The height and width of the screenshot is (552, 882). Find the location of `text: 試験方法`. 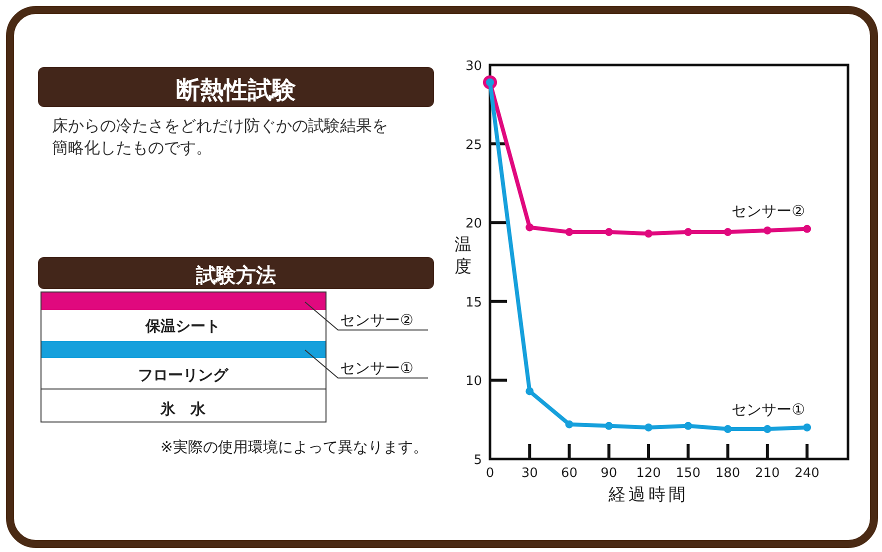

text: 試験方法 is located at coordinates (235, 275).